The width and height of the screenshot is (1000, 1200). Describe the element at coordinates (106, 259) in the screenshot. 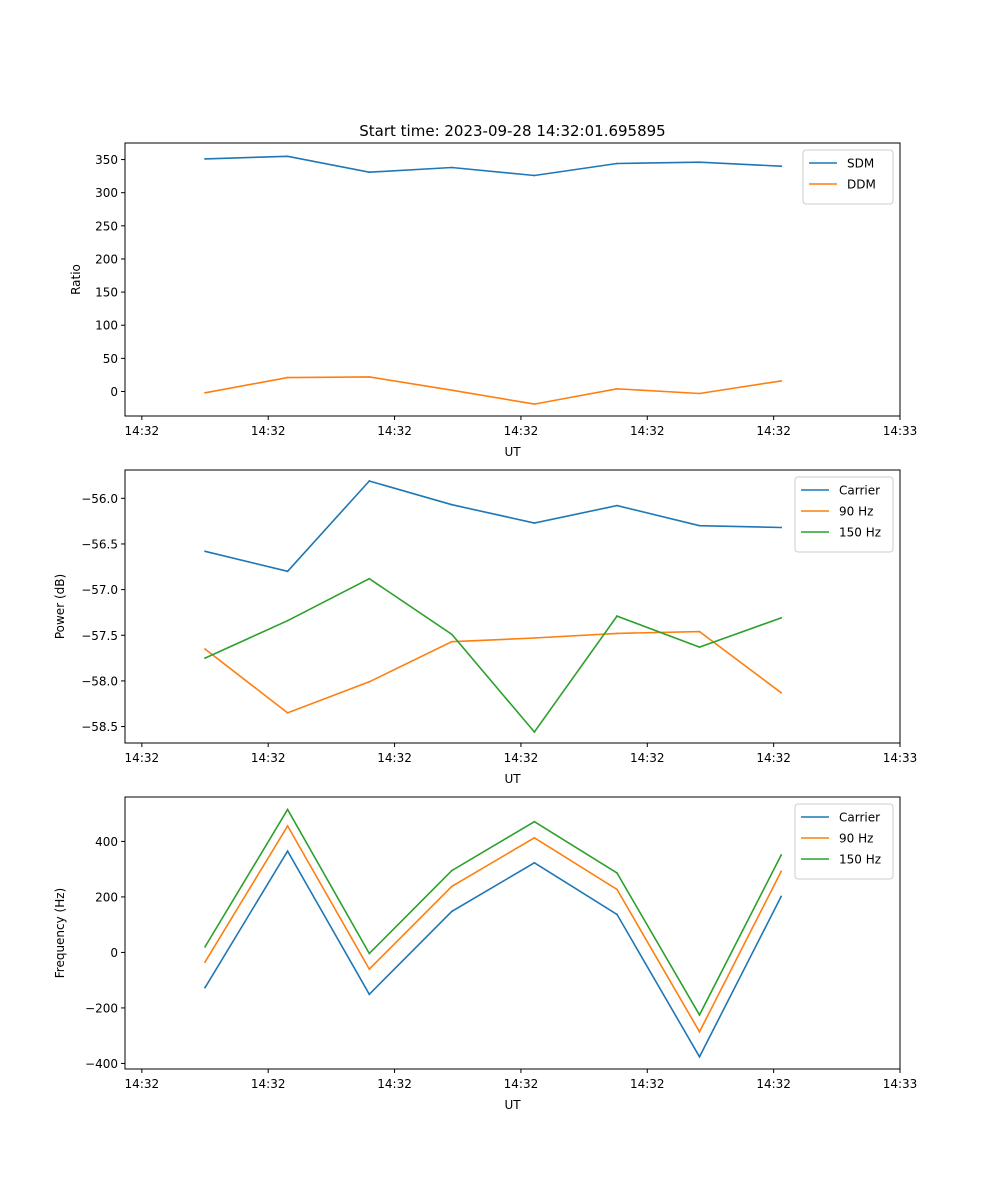

I see `y-tick-label: 200` at that location.